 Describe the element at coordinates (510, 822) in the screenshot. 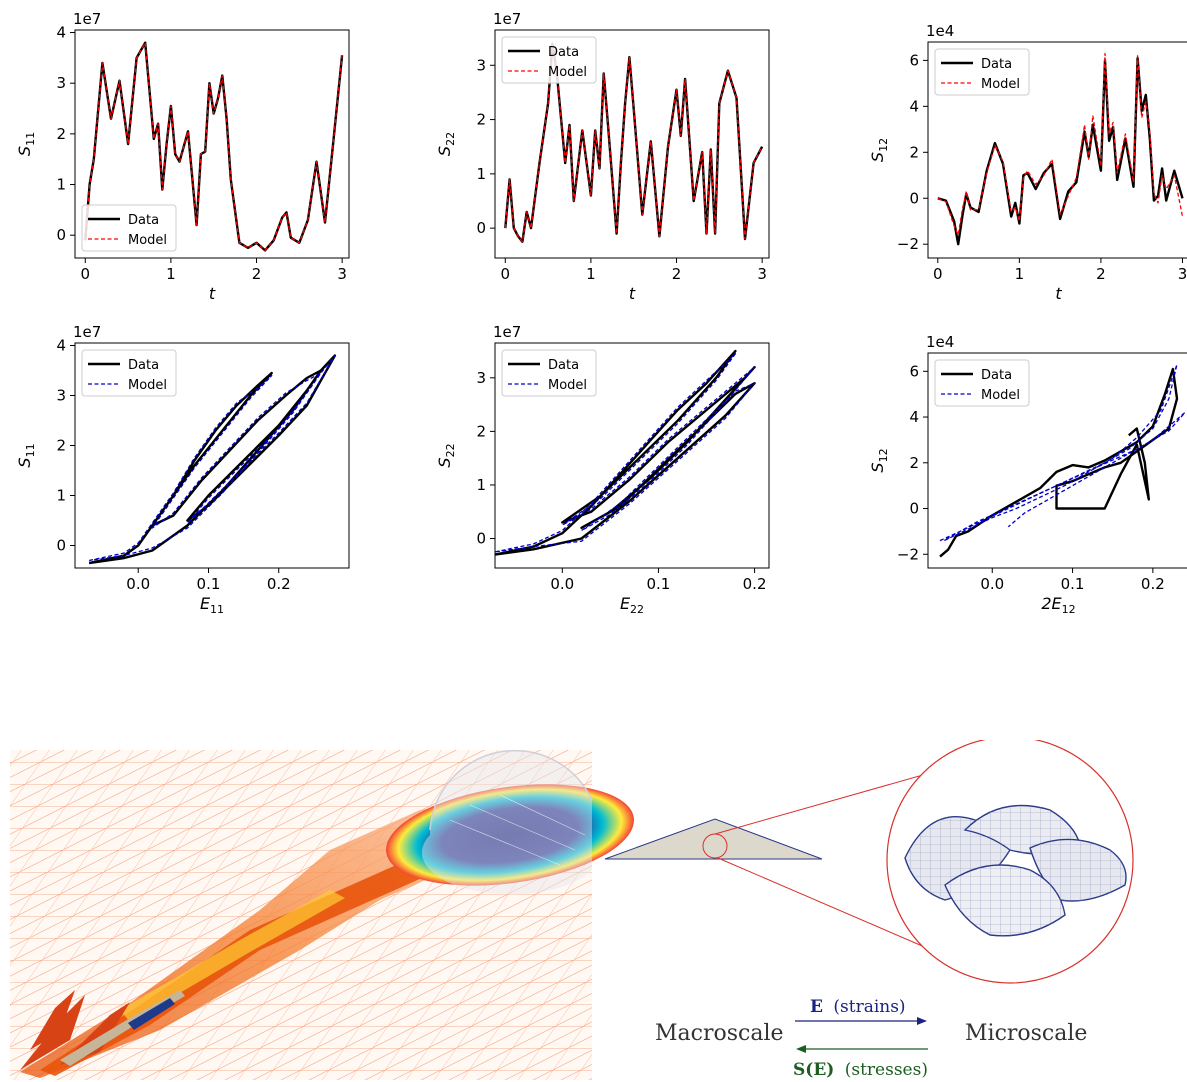

I see `impact-disc` at that location.